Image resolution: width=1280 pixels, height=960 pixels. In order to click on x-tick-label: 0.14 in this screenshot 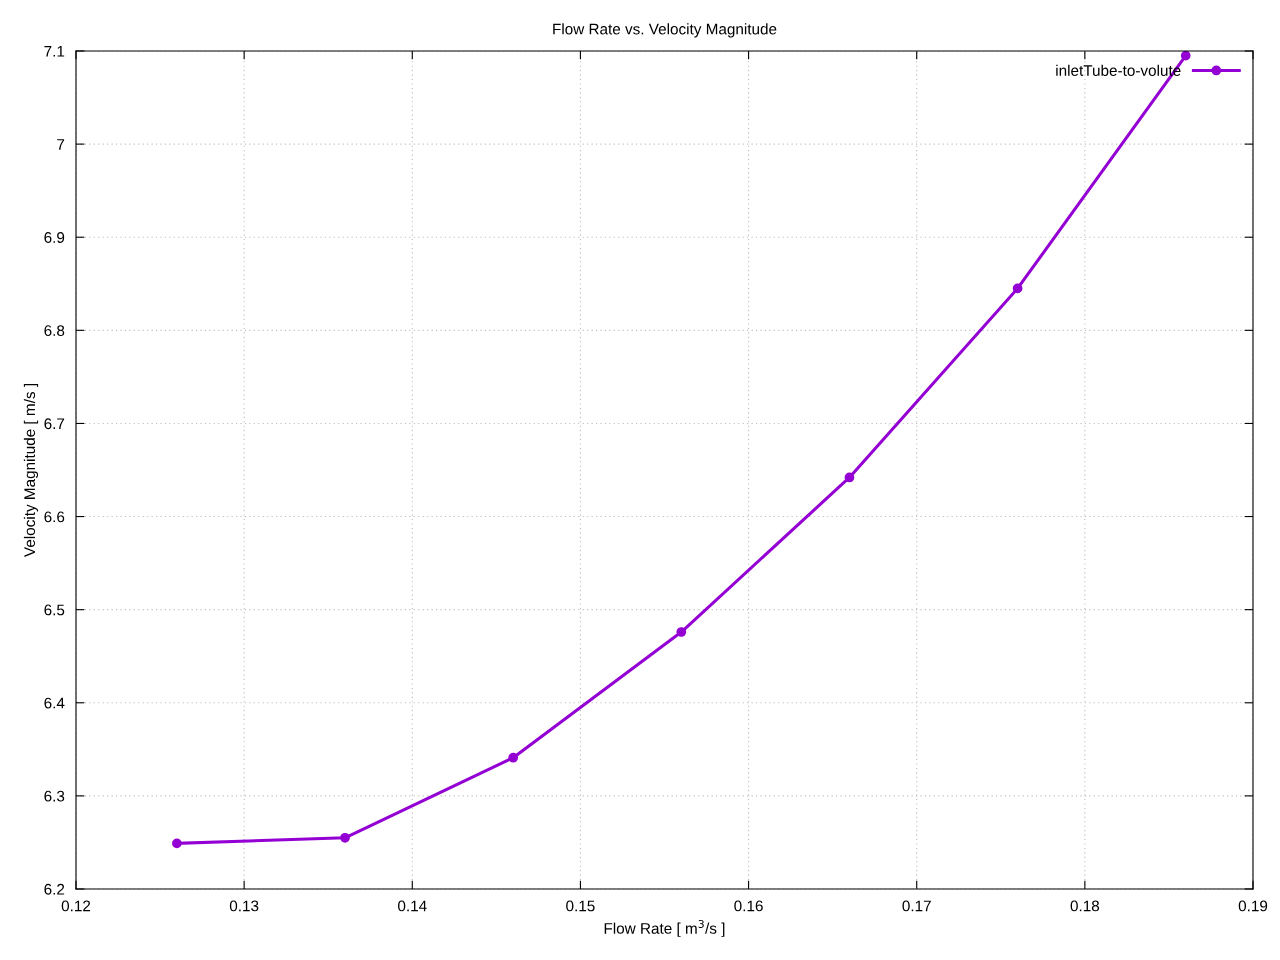, I will do `click(412, 906)`.